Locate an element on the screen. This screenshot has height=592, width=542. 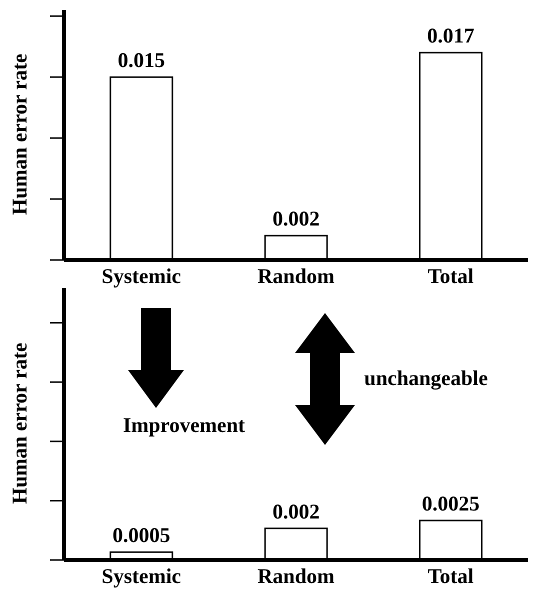
annotation: Improvement is located at coordinates (184, 425).